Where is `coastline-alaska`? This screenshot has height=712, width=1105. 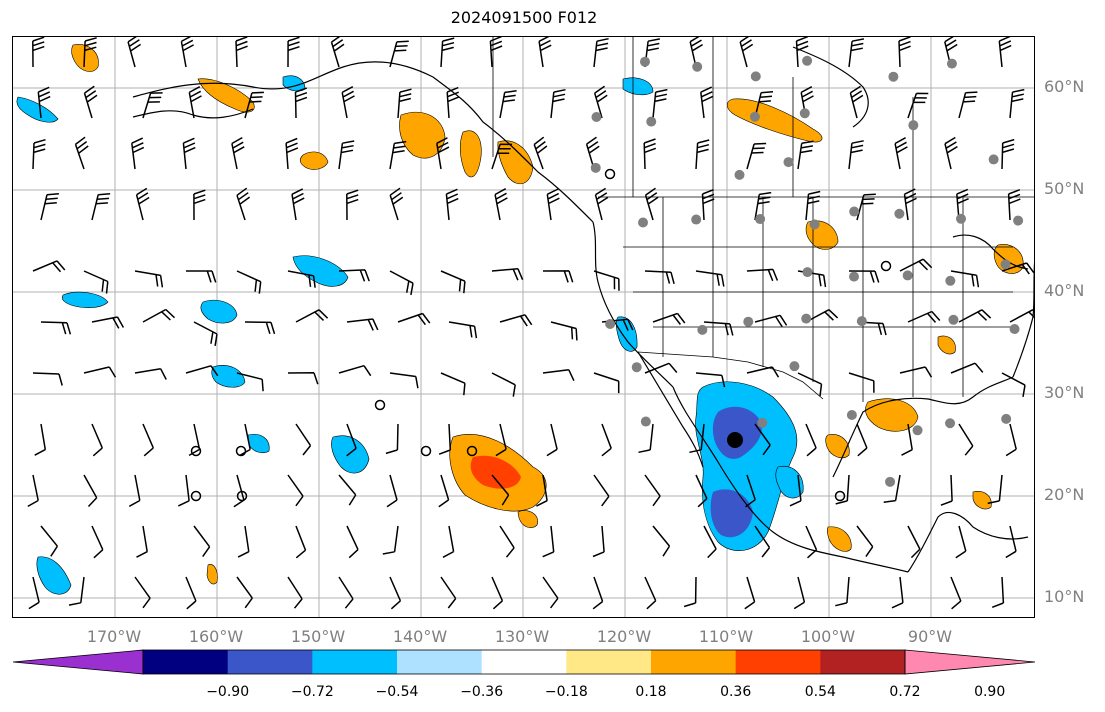 coastline-alaska is located at coordinates (363, 142).